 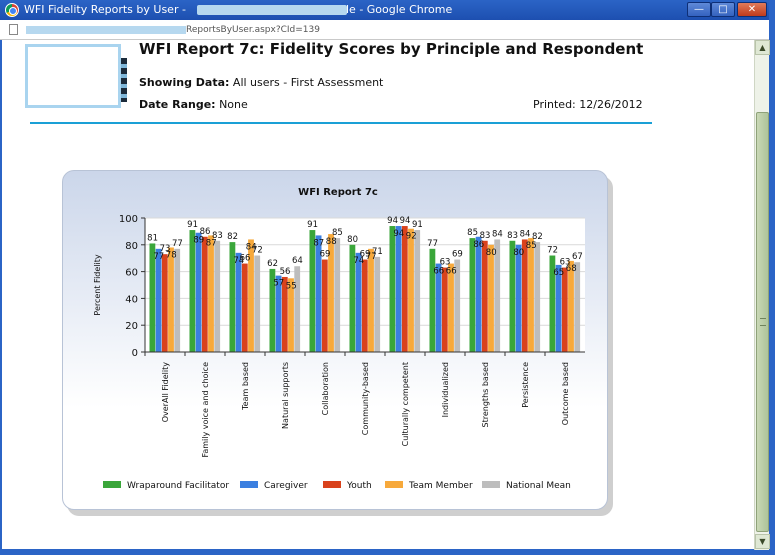 I want to click on chart-title: WFI Report 7c, so click(x=338, y=192).